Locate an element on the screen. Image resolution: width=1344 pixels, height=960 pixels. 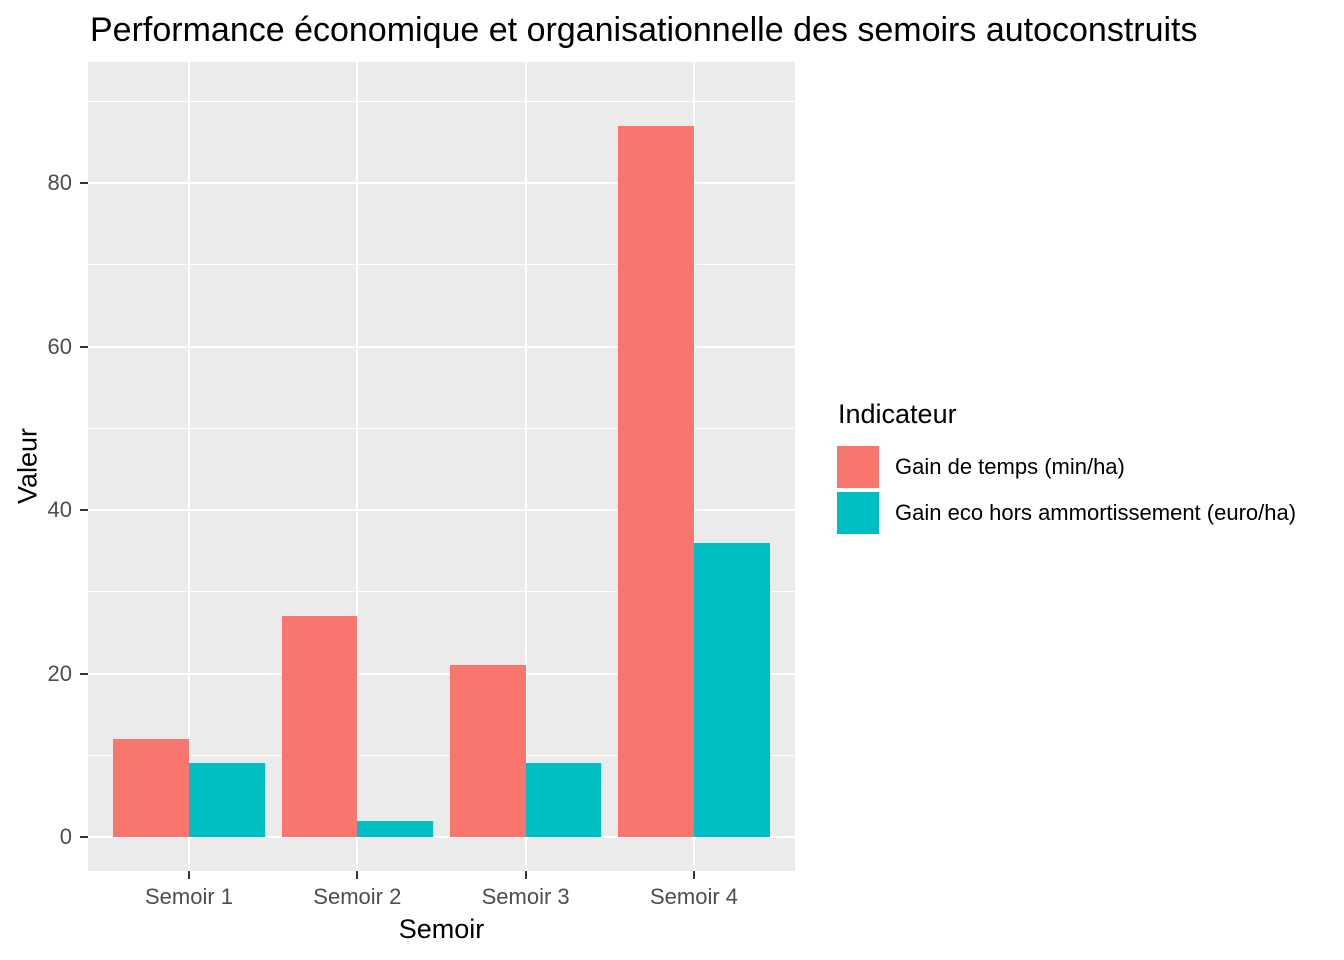
y-tick-label-20: 20 is located at coordinates (59, 673).